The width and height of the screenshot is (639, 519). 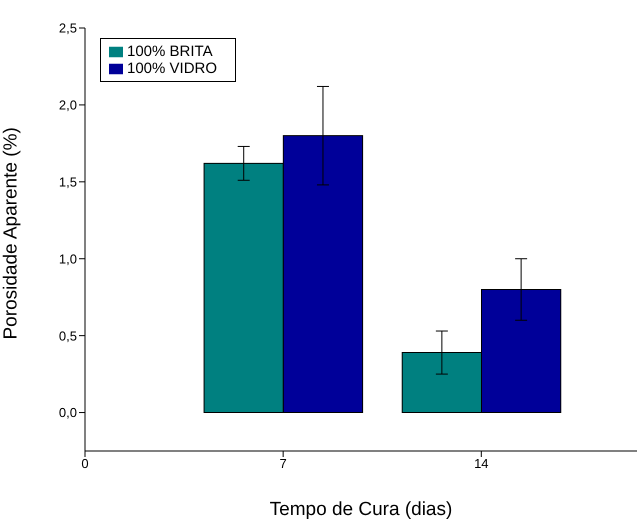 I want to click on y-tick-label: 0,5, so click(x=67, y=336).